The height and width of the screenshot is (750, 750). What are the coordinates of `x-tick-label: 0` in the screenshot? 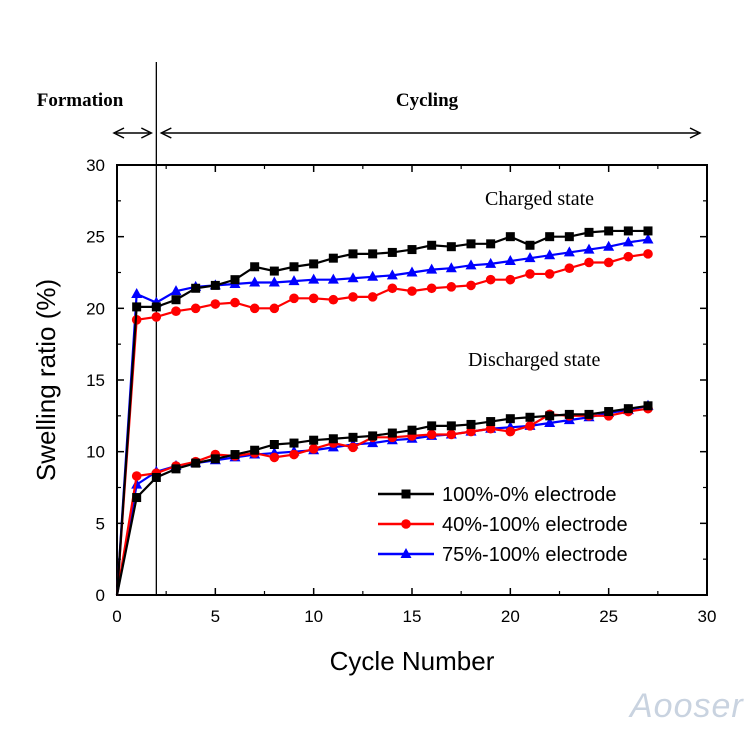 It's located at (116, 616).